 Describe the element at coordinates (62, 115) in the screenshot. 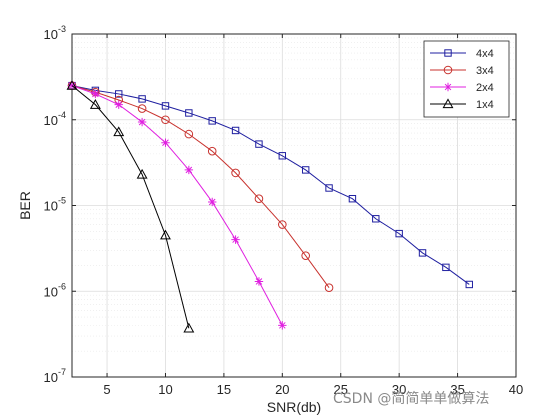

I see `y-tick-exponent: -4` at that location.